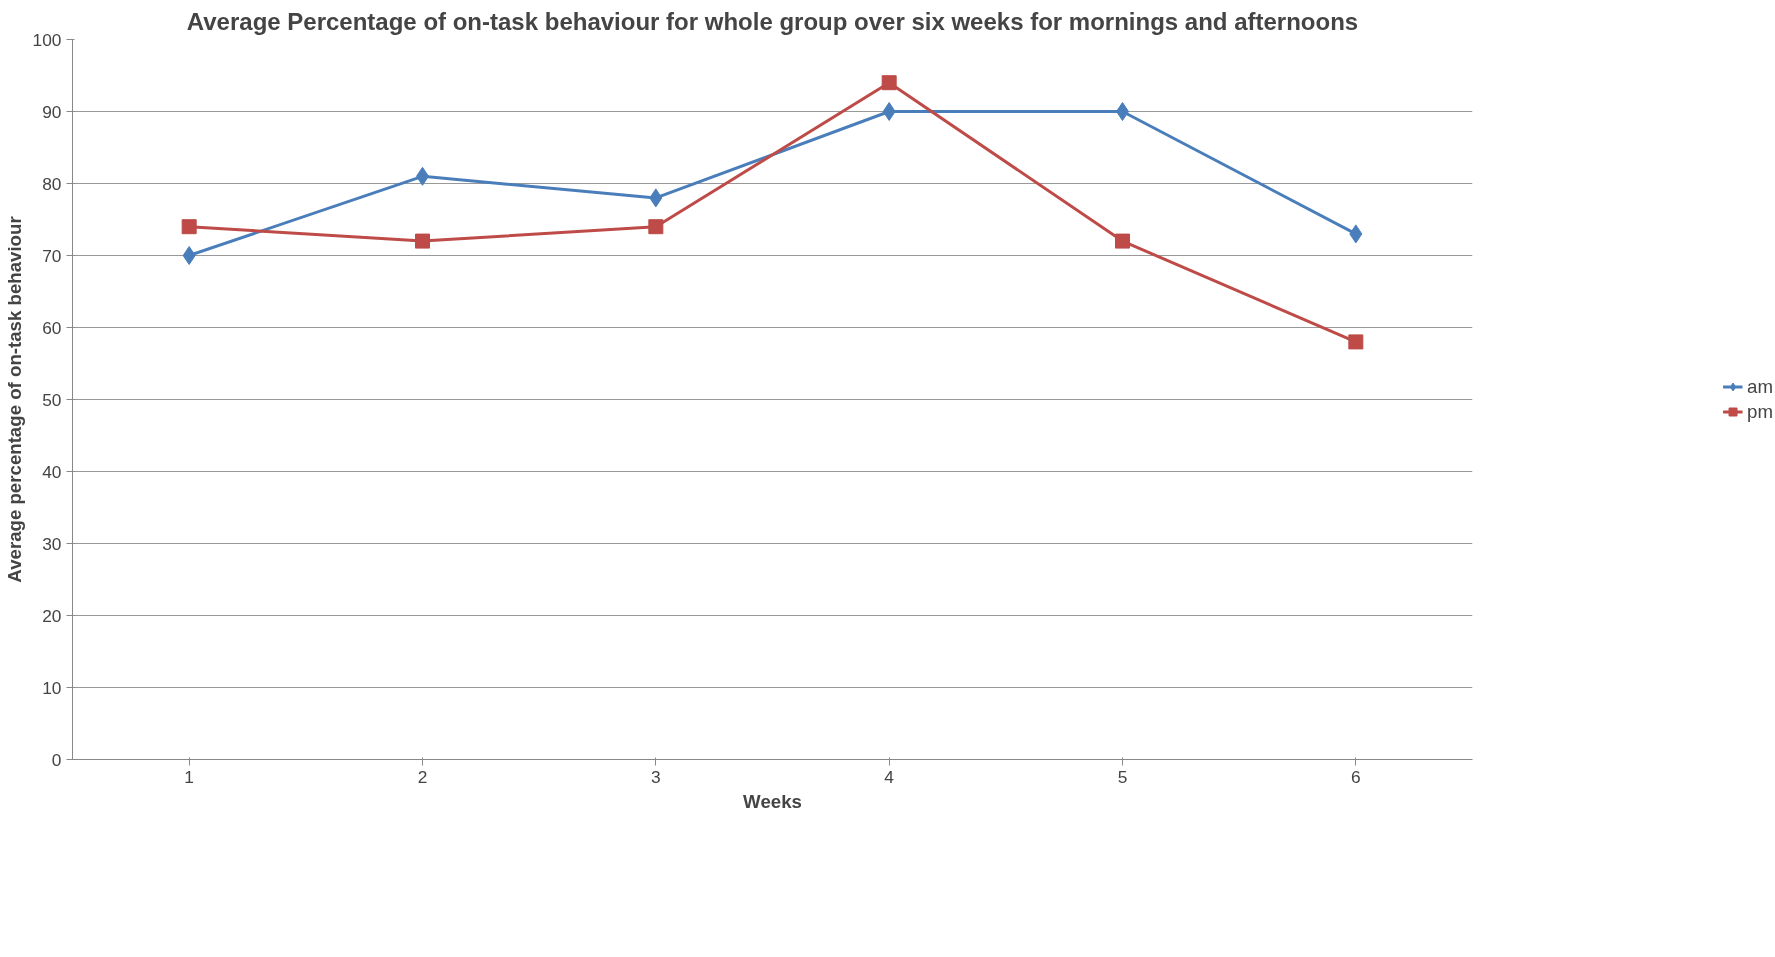 The width and height of the screenshot is (1775, 957). Describe the element at coordinates (889, 776) in the screenshot. I see `x-tick-label: 4` at that location.